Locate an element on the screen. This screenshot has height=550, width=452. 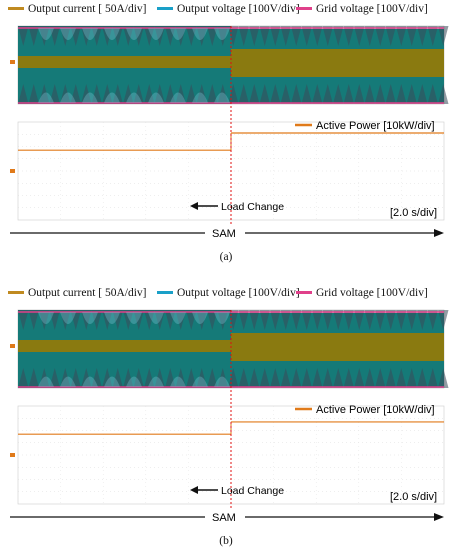
caption-b: (b) is located at coordinates (226, 541).